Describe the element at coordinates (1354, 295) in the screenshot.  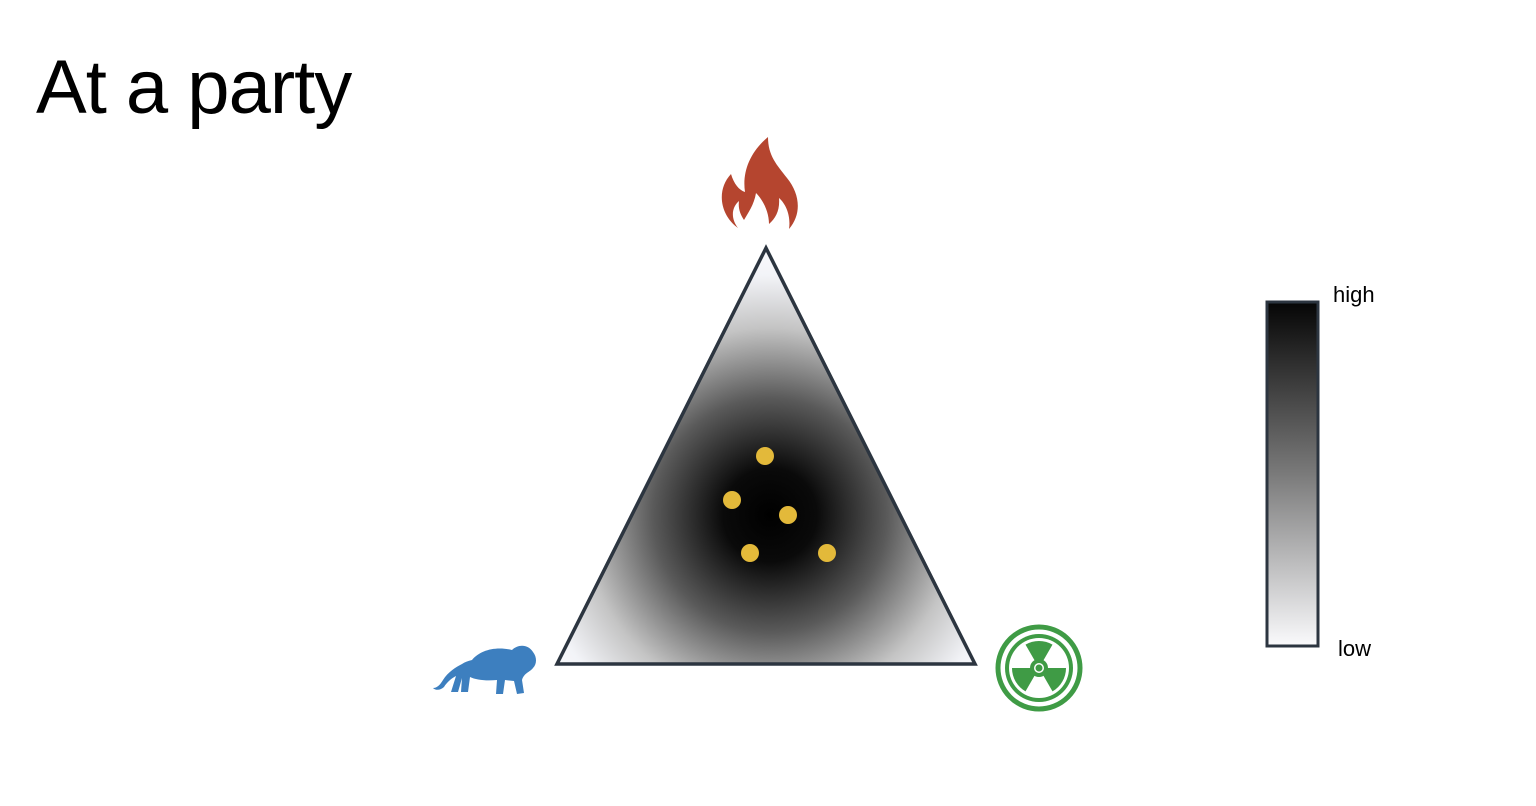
I see `scale-high-label: high` at that location.